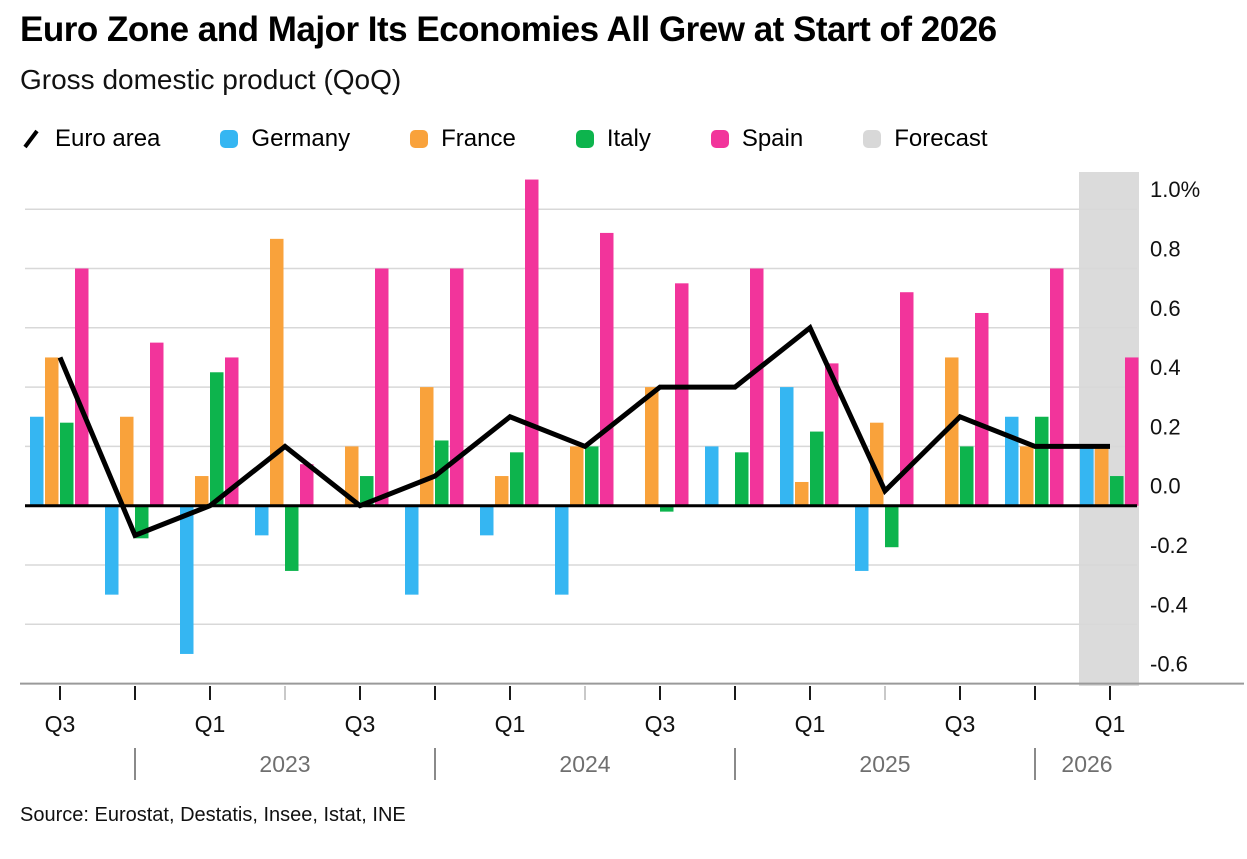 The image size is (1247, 859). Describe the element at coordinates (284, 764) in the screenshot. I see `year-label: 2023` at that location.